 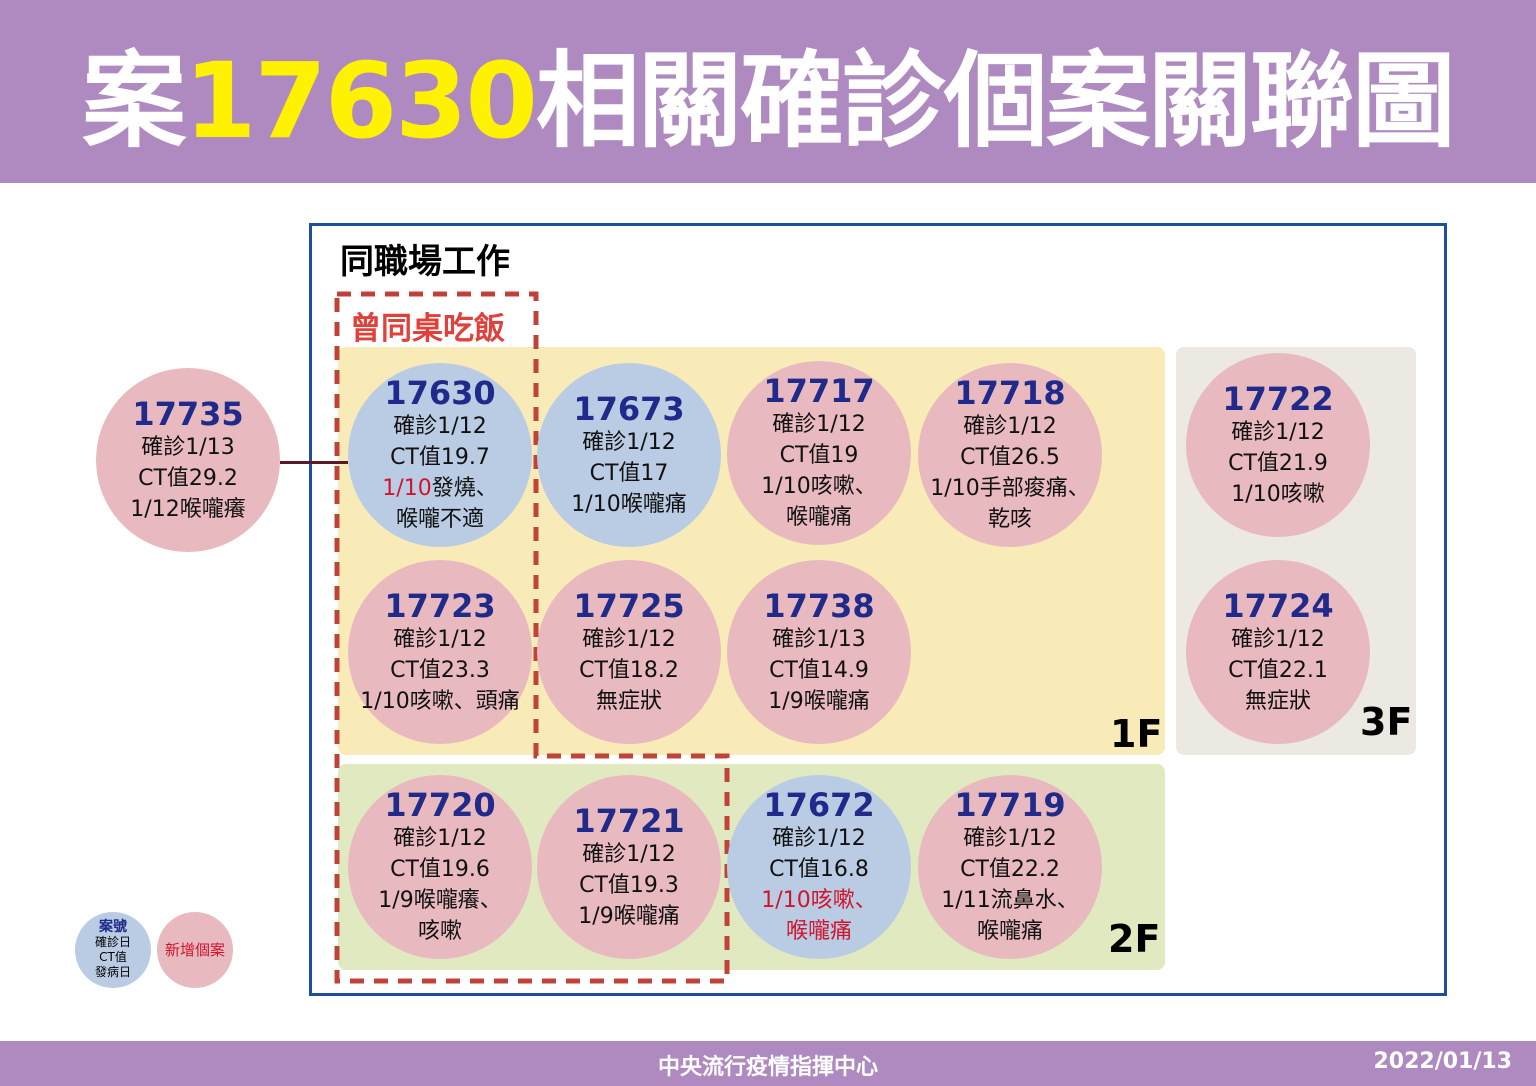 I want to click on case-number: 17719, so click(x=1010, y=805).